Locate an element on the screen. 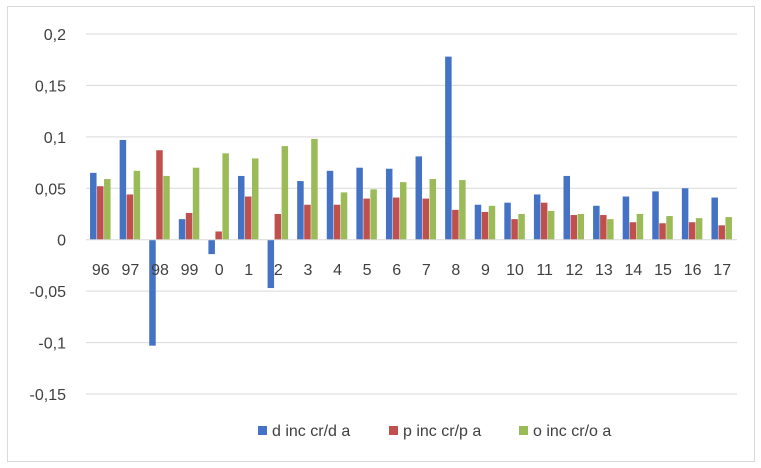 The image size is (761, 468). x-tick-label: 5 is located at coordinates (367, 270).